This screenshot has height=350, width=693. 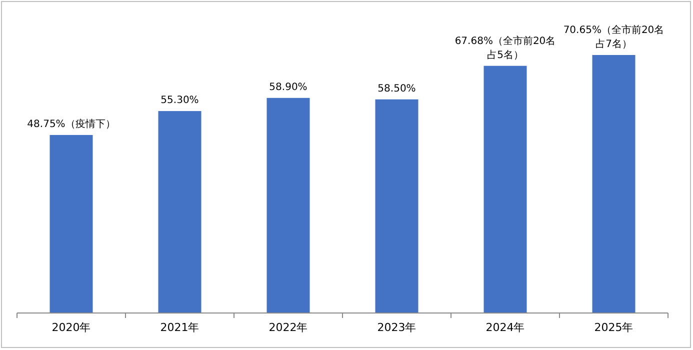 What do you see at coordinates (71, 327) in the screenshot?
I see `x-tick-label: 2020年` at bounding box center [71, 327].